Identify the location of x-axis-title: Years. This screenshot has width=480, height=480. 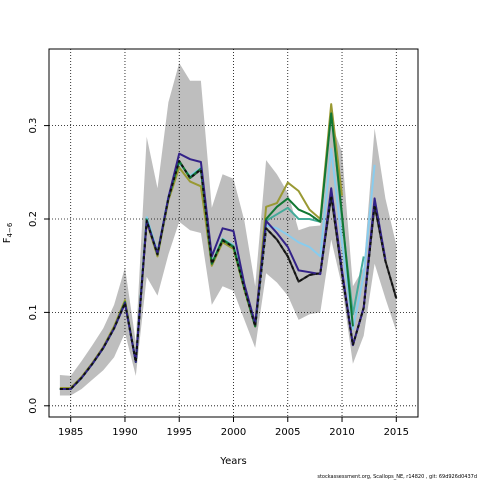
(232, 461).